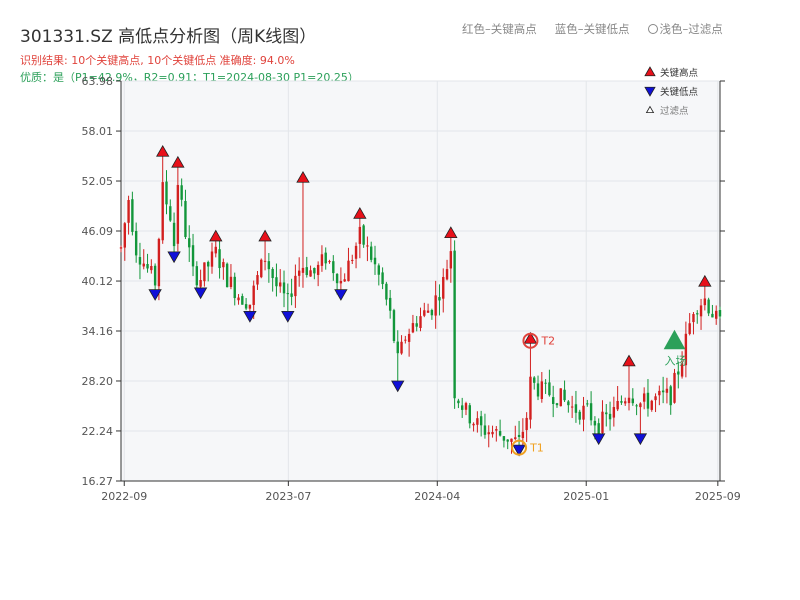 The width and height of the screenshot is (800, 600). What do you see at coordinates (157, 60) in the screenshot?
I see `result-line: 识别结果: 10个关键高点, 10个关键低点 准确度: 94.0%` at bounding box center [157, 60].